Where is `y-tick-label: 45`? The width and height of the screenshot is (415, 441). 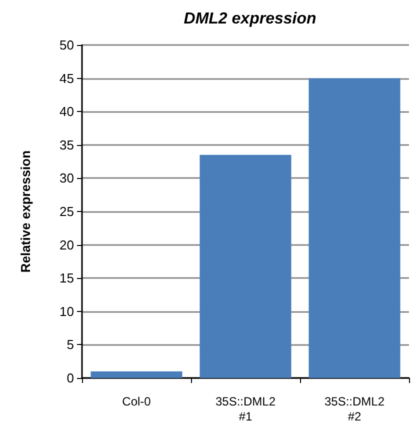
y-tick-label: 45 is located at coordinates (67, 78).